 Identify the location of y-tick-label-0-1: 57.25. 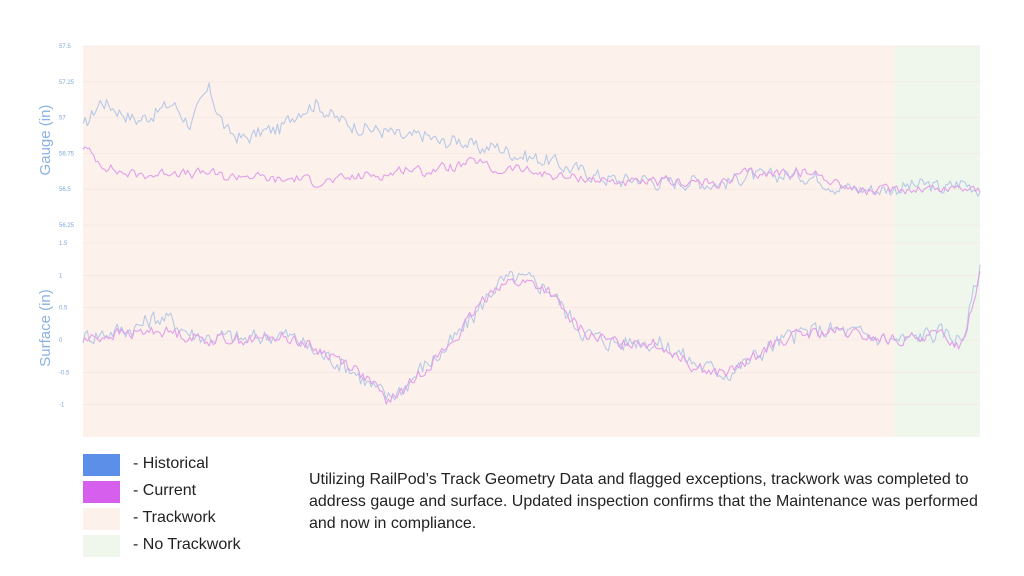
(67, 83).